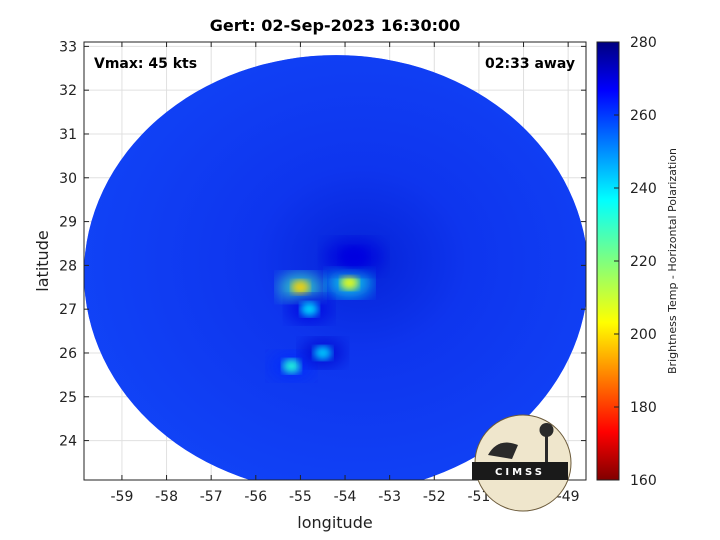  I want to click on colorbar-tick-label: 260, so click(643, 116).